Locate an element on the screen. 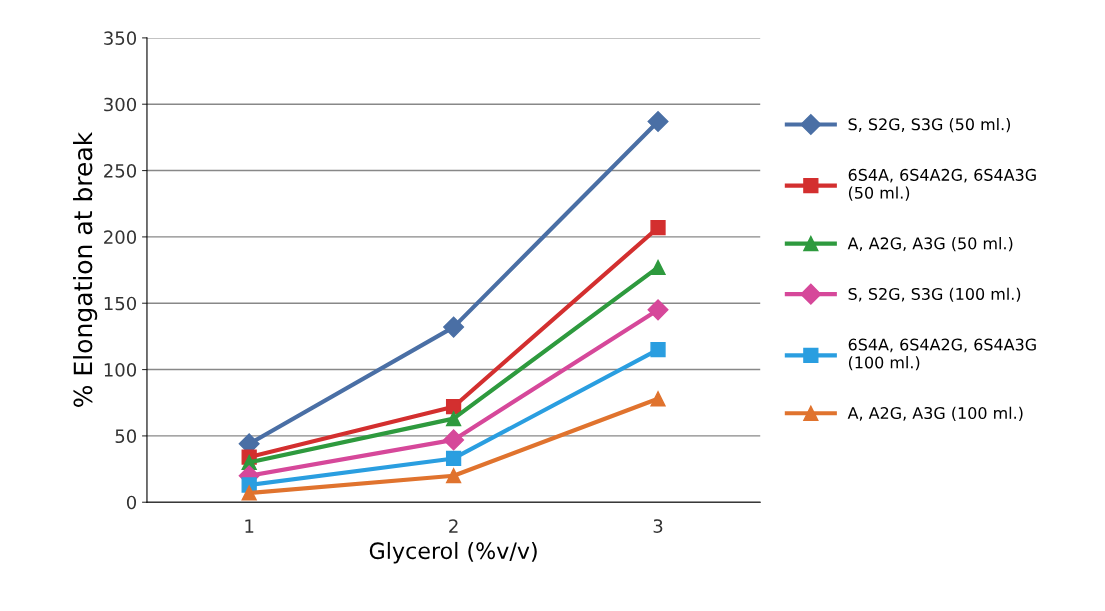 The width and height of the screenshot is (1105, 611). y-tick-label: 50 is located at coordinates (126, 436).